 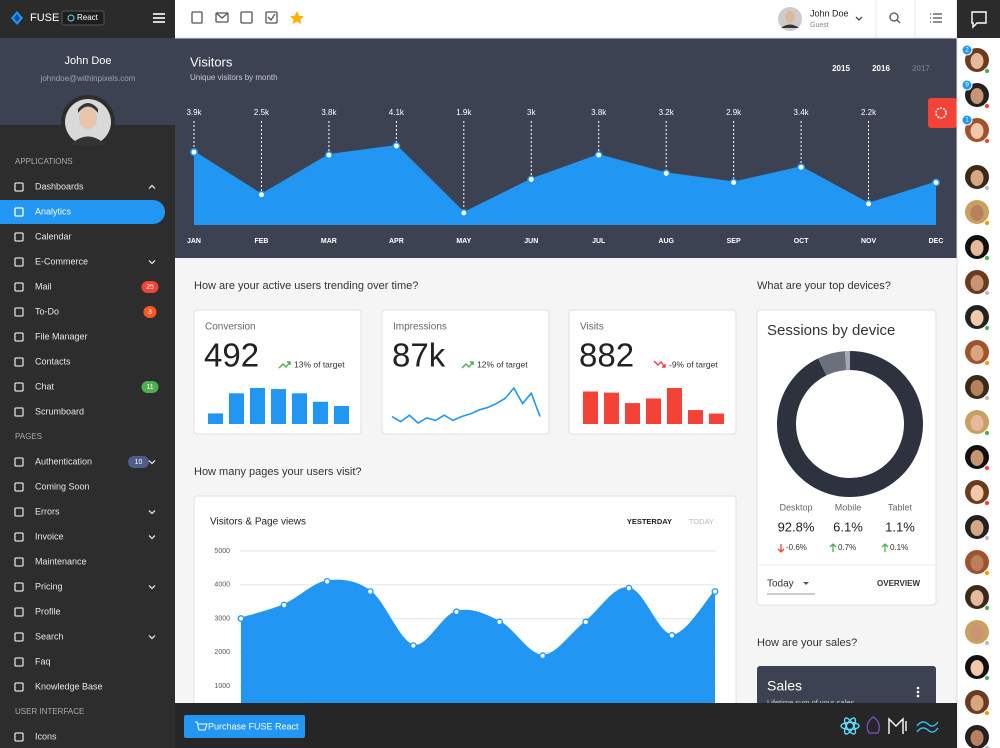 I want to click on list-icon, so click(x=936, y=18).